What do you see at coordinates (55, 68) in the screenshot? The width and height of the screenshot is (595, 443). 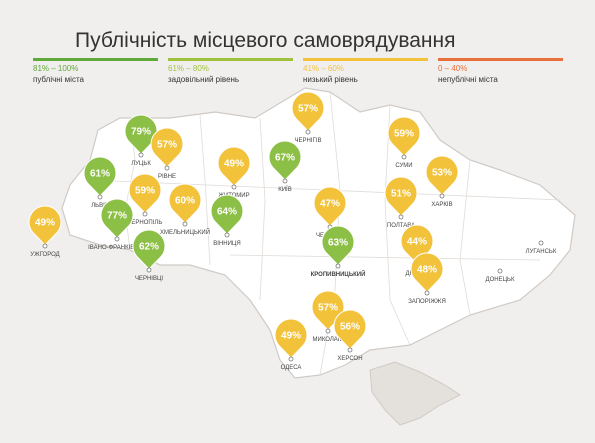 I see `legend-range: 81% – 100%` at bounding box center [55, 68].